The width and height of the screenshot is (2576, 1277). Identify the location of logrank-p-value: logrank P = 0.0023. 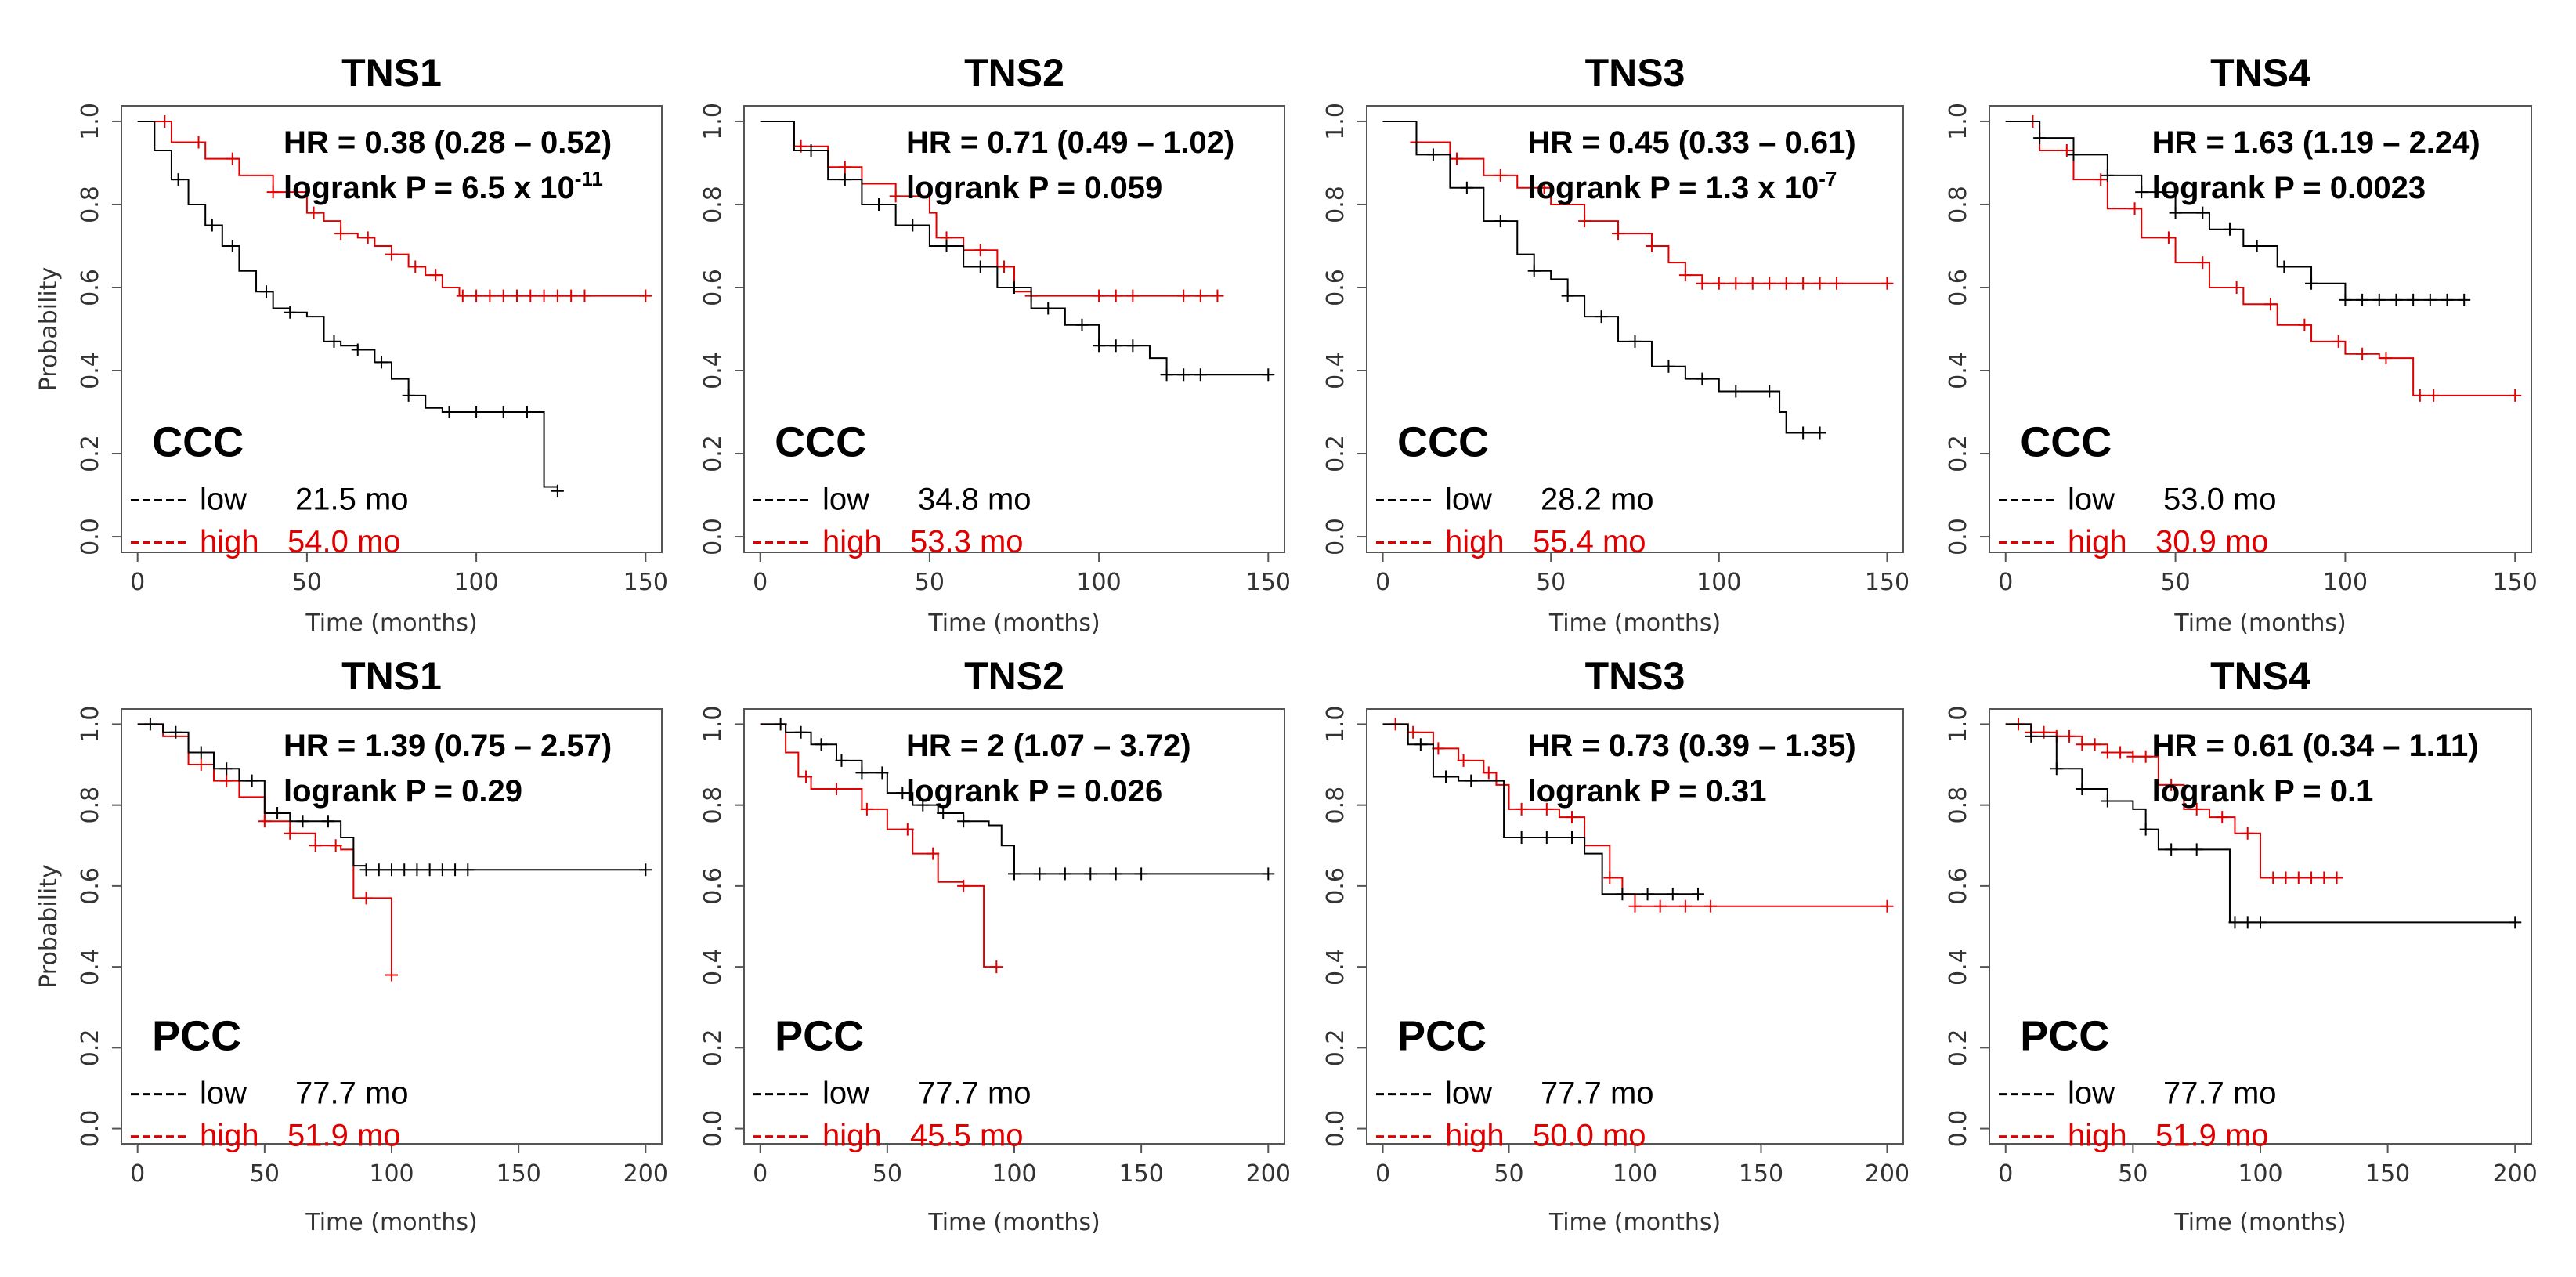
(2289, 188).